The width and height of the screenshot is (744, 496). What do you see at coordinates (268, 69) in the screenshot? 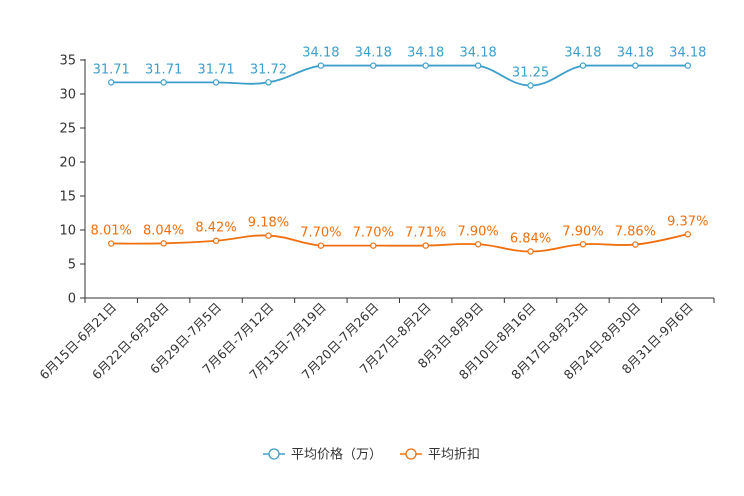
I see `data-label: 31.72` at bounding box center [268, 69].